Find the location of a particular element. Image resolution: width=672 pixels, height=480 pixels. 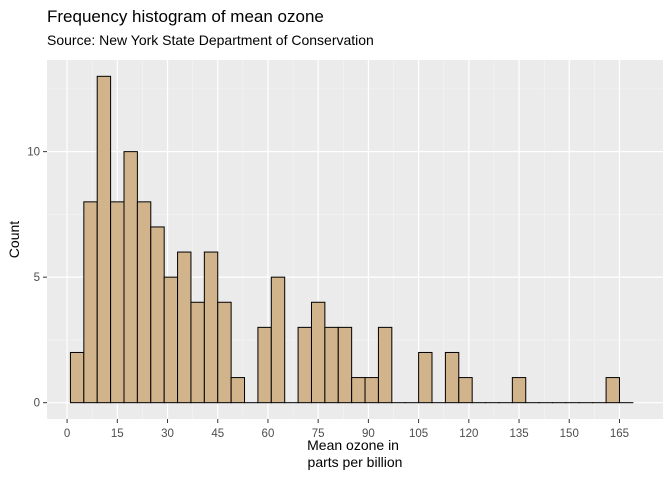

y-tick-label: 5 is located at coordinates (37, 278).